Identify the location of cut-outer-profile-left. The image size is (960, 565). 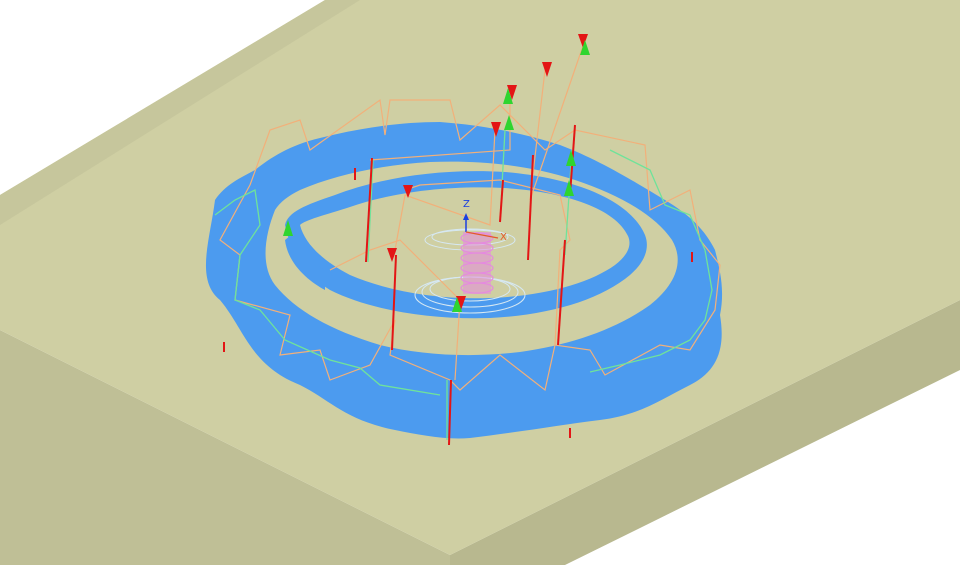
(327, 292).